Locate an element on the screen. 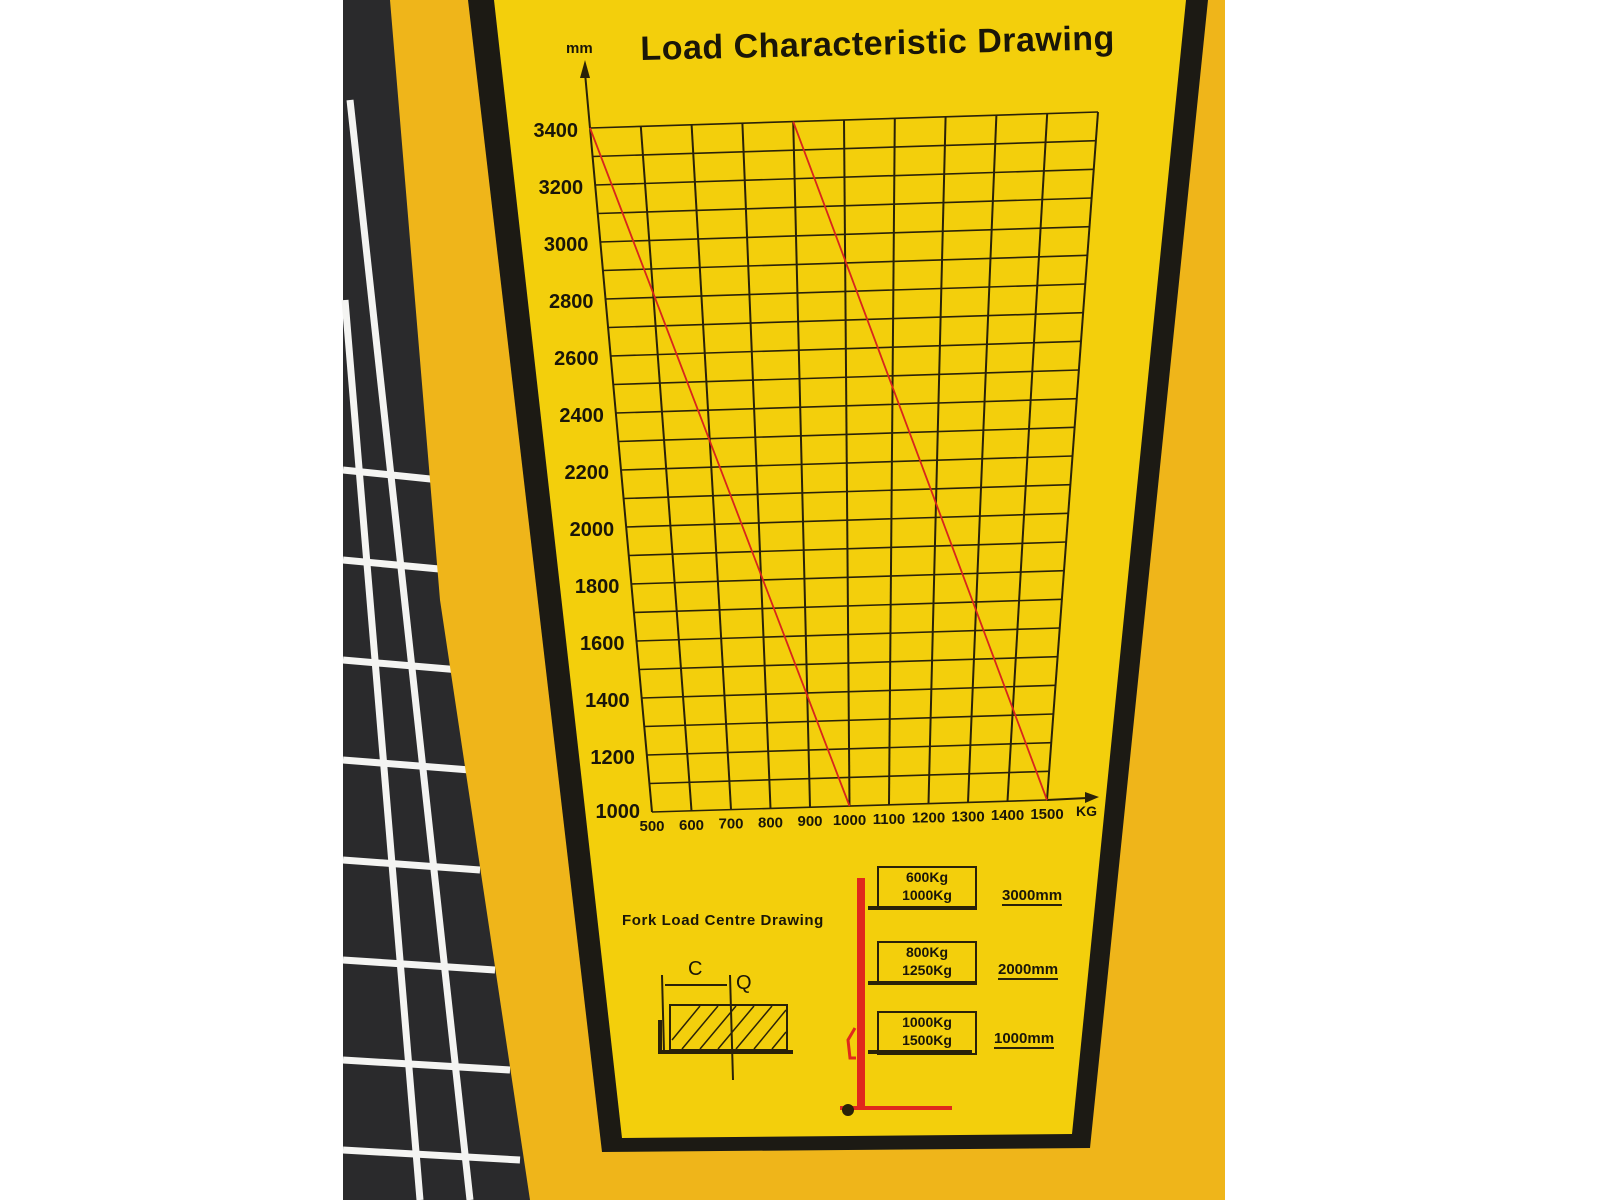  x-tick-label: 1500 is located at coordinates (1046, 814).